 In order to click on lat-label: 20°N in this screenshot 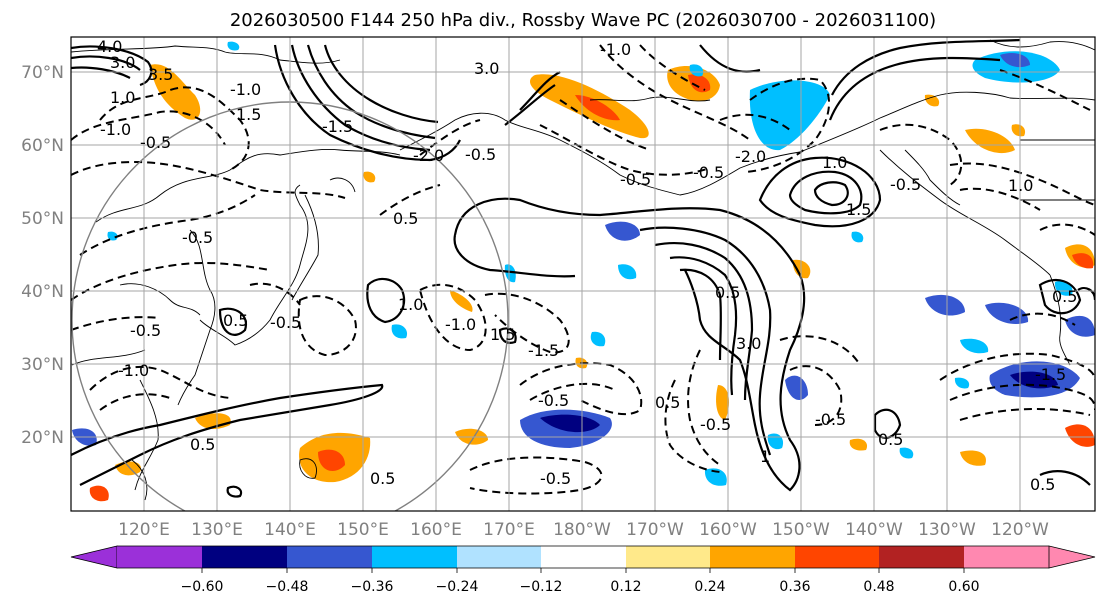, I will do `click(42, 438)`.